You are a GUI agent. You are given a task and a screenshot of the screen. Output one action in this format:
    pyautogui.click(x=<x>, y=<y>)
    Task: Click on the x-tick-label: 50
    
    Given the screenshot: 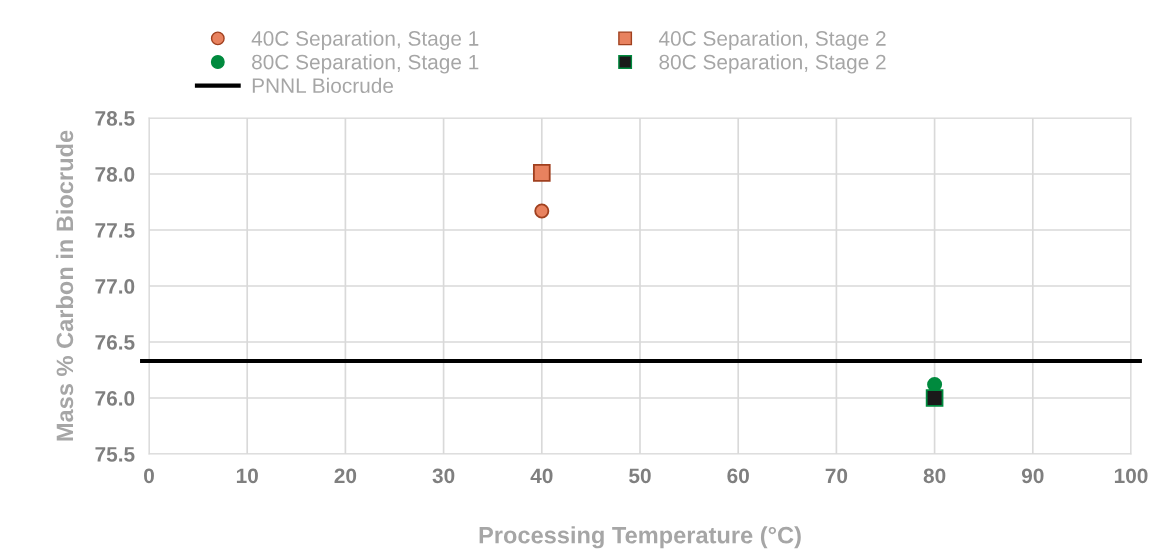 What is the action you would take?
    pyautogui.click(x=640, y=476)
    